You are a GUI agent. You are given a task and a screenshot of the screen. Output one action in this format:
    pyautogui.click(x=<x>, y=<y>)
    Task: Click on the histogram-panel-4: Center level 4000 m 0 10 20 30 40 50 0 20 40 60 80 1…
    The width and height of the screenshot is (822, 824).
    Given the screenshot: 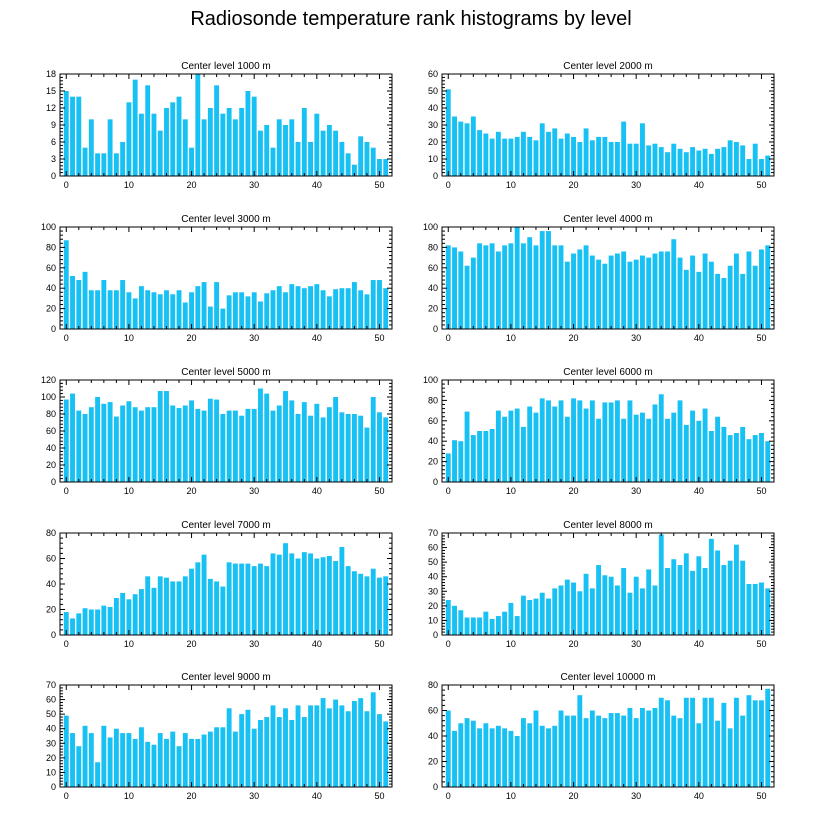 What is the action you would take?
    pyautogui.click(x=599, y=278)
    